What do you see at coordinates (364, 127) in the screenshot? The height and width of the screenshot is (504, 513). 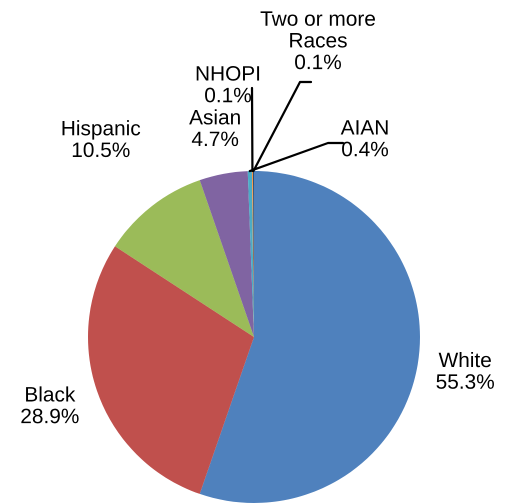 I see `slice-label: AIAN` at bounding box center [364, 127].